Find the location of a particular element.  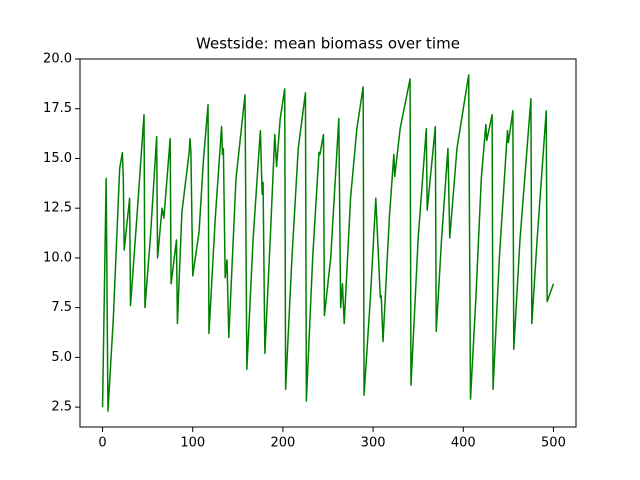

y-tick-label: 15.0 is located at coordinates (57, 158).